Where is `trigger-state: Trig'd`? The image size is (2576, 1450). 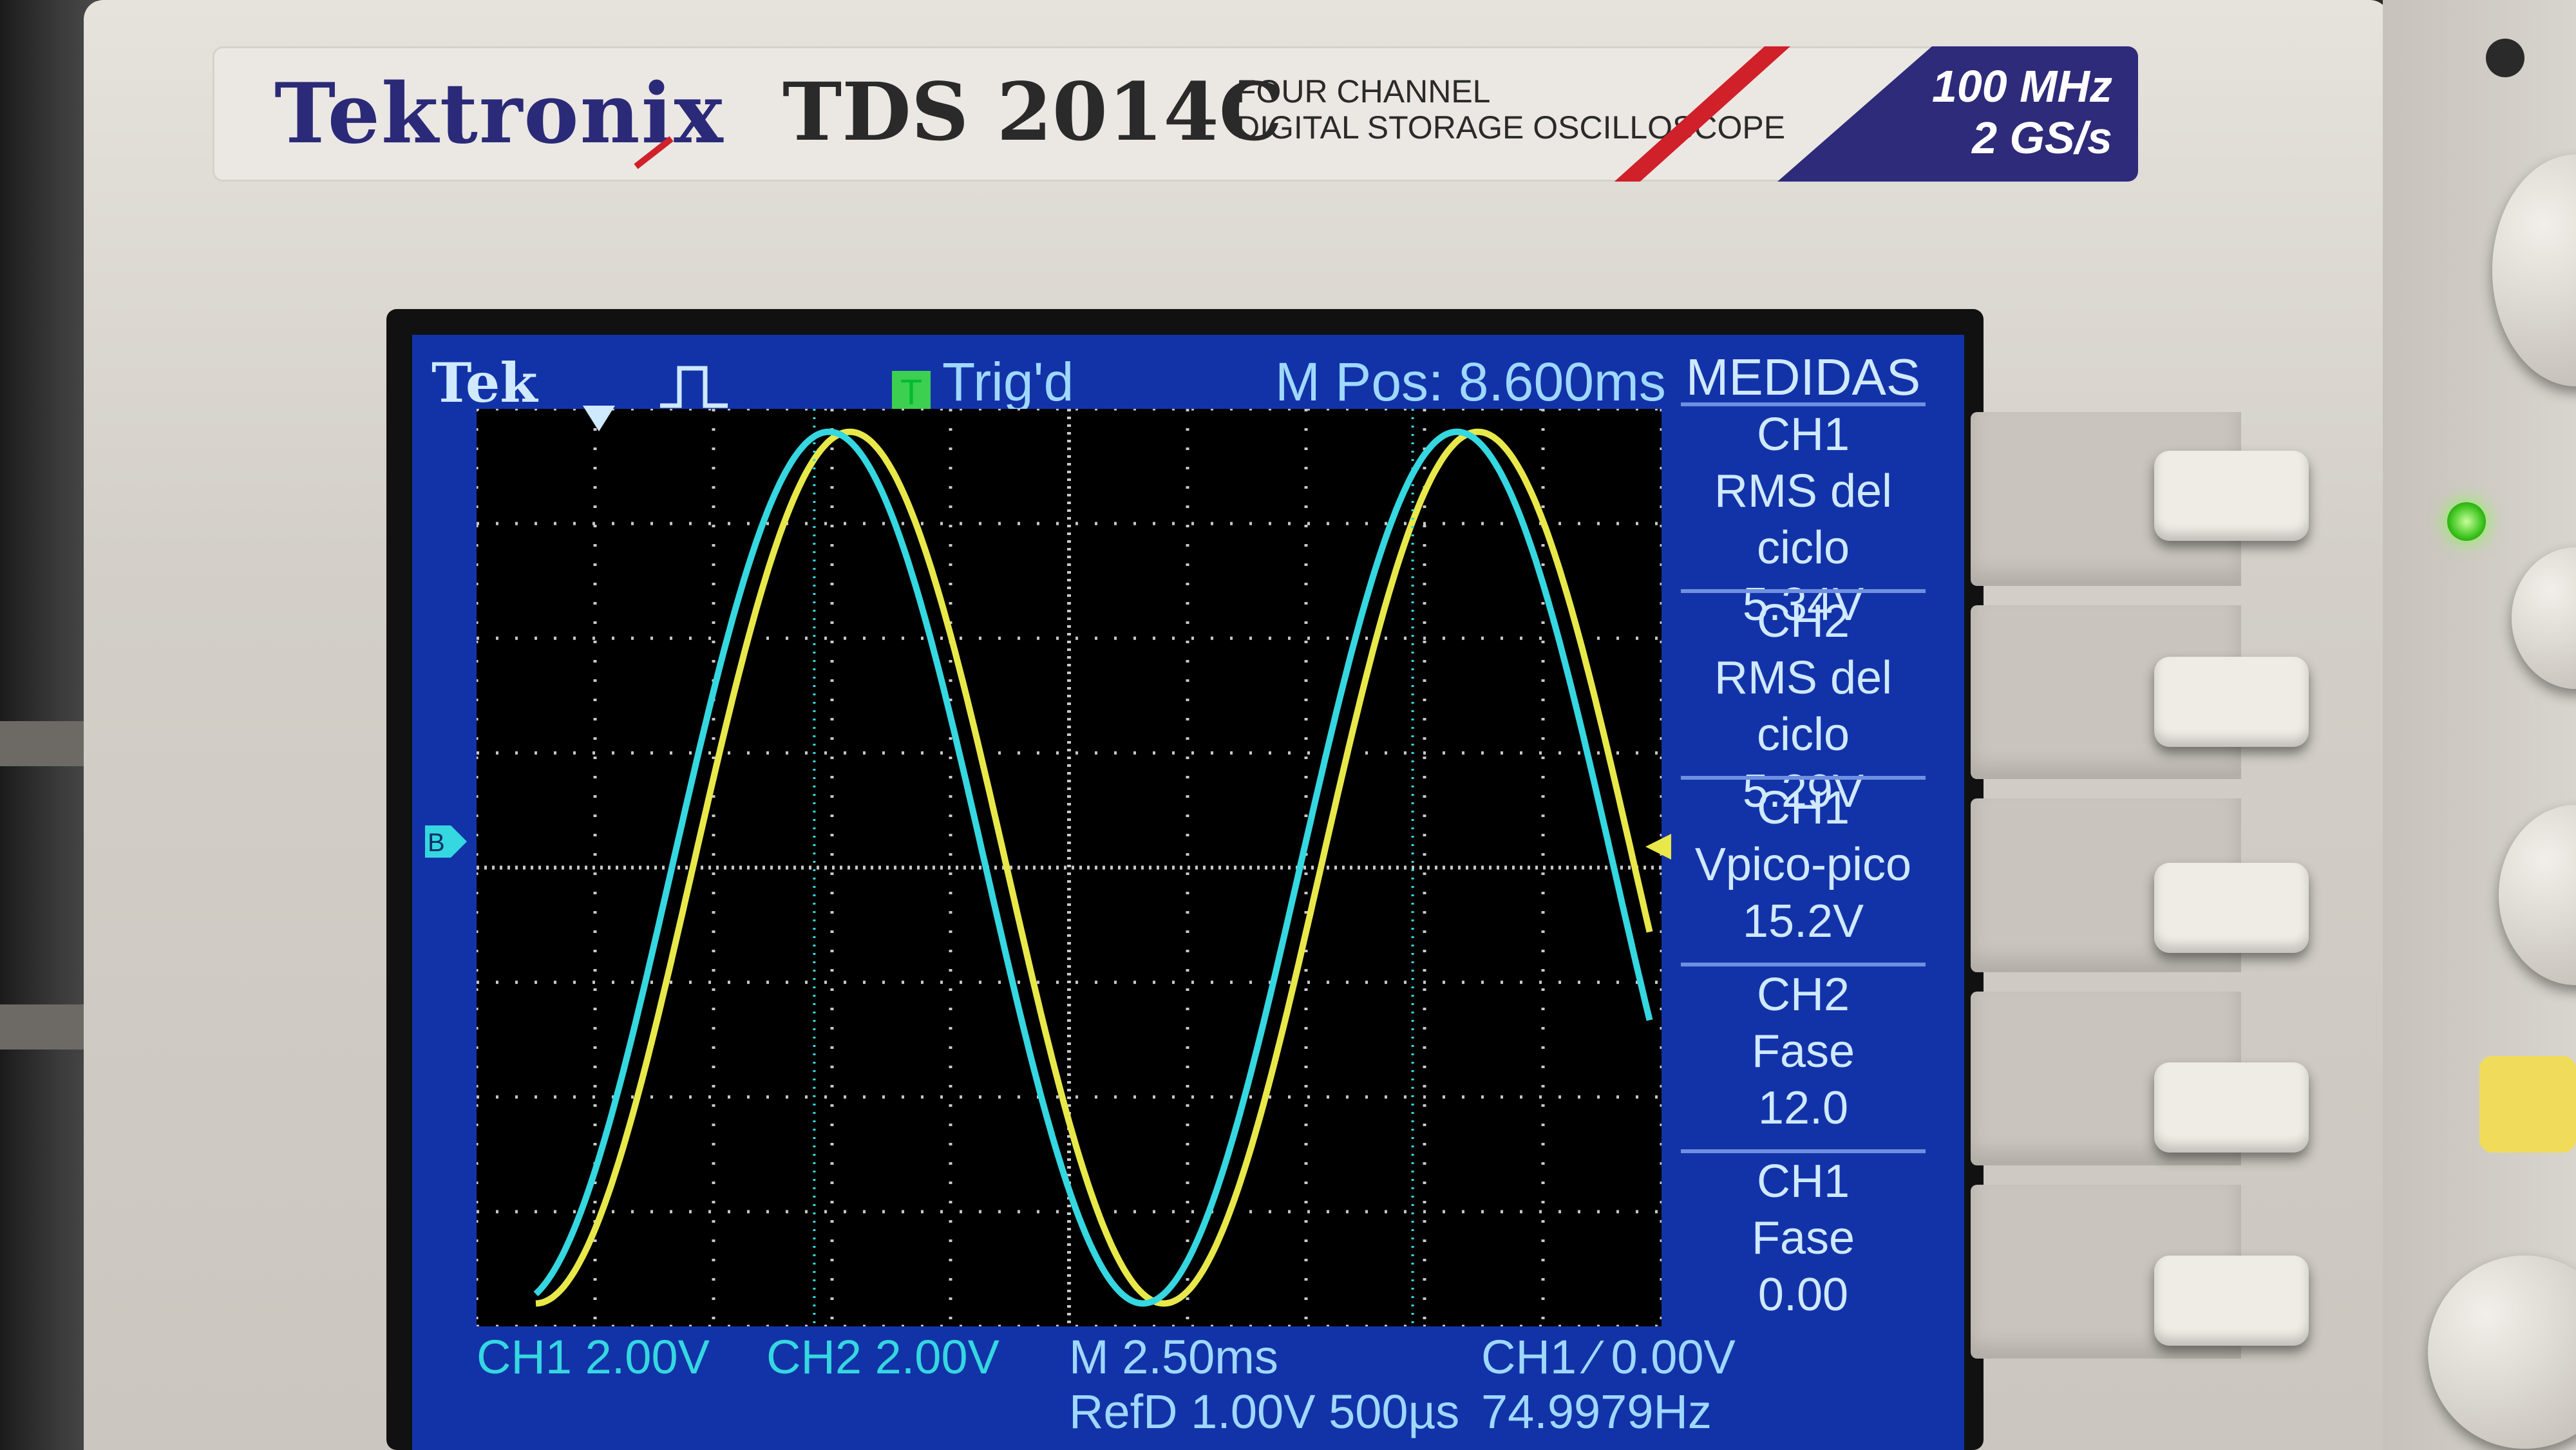 trigger-state: Trig'd is located at coordinates (1008, 382).